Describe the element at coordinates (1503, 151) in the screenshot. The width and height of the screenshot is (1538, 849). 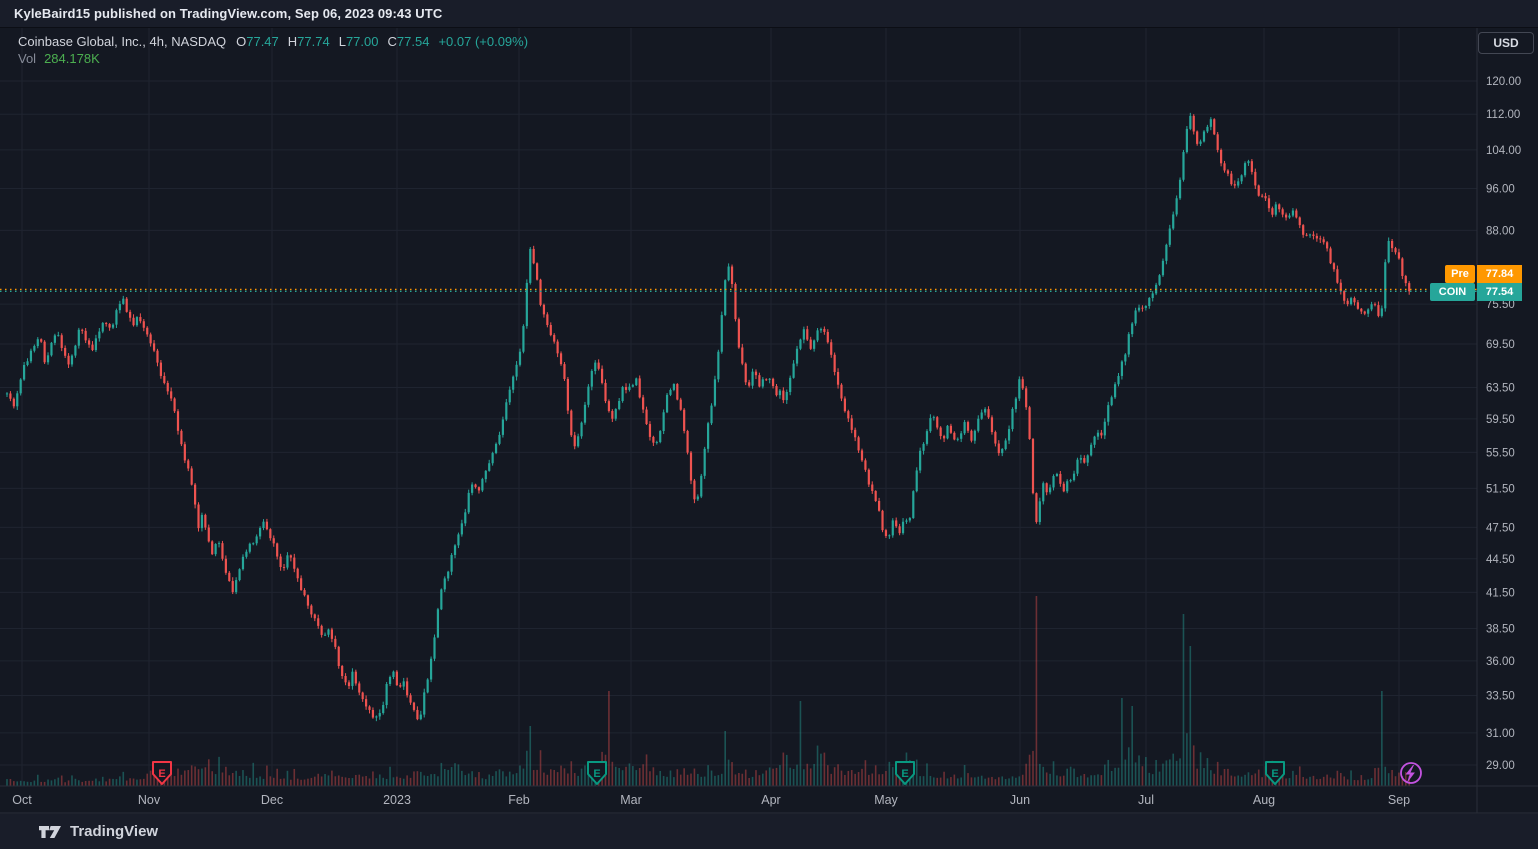
I see `svg-text: 104.00` at that location.